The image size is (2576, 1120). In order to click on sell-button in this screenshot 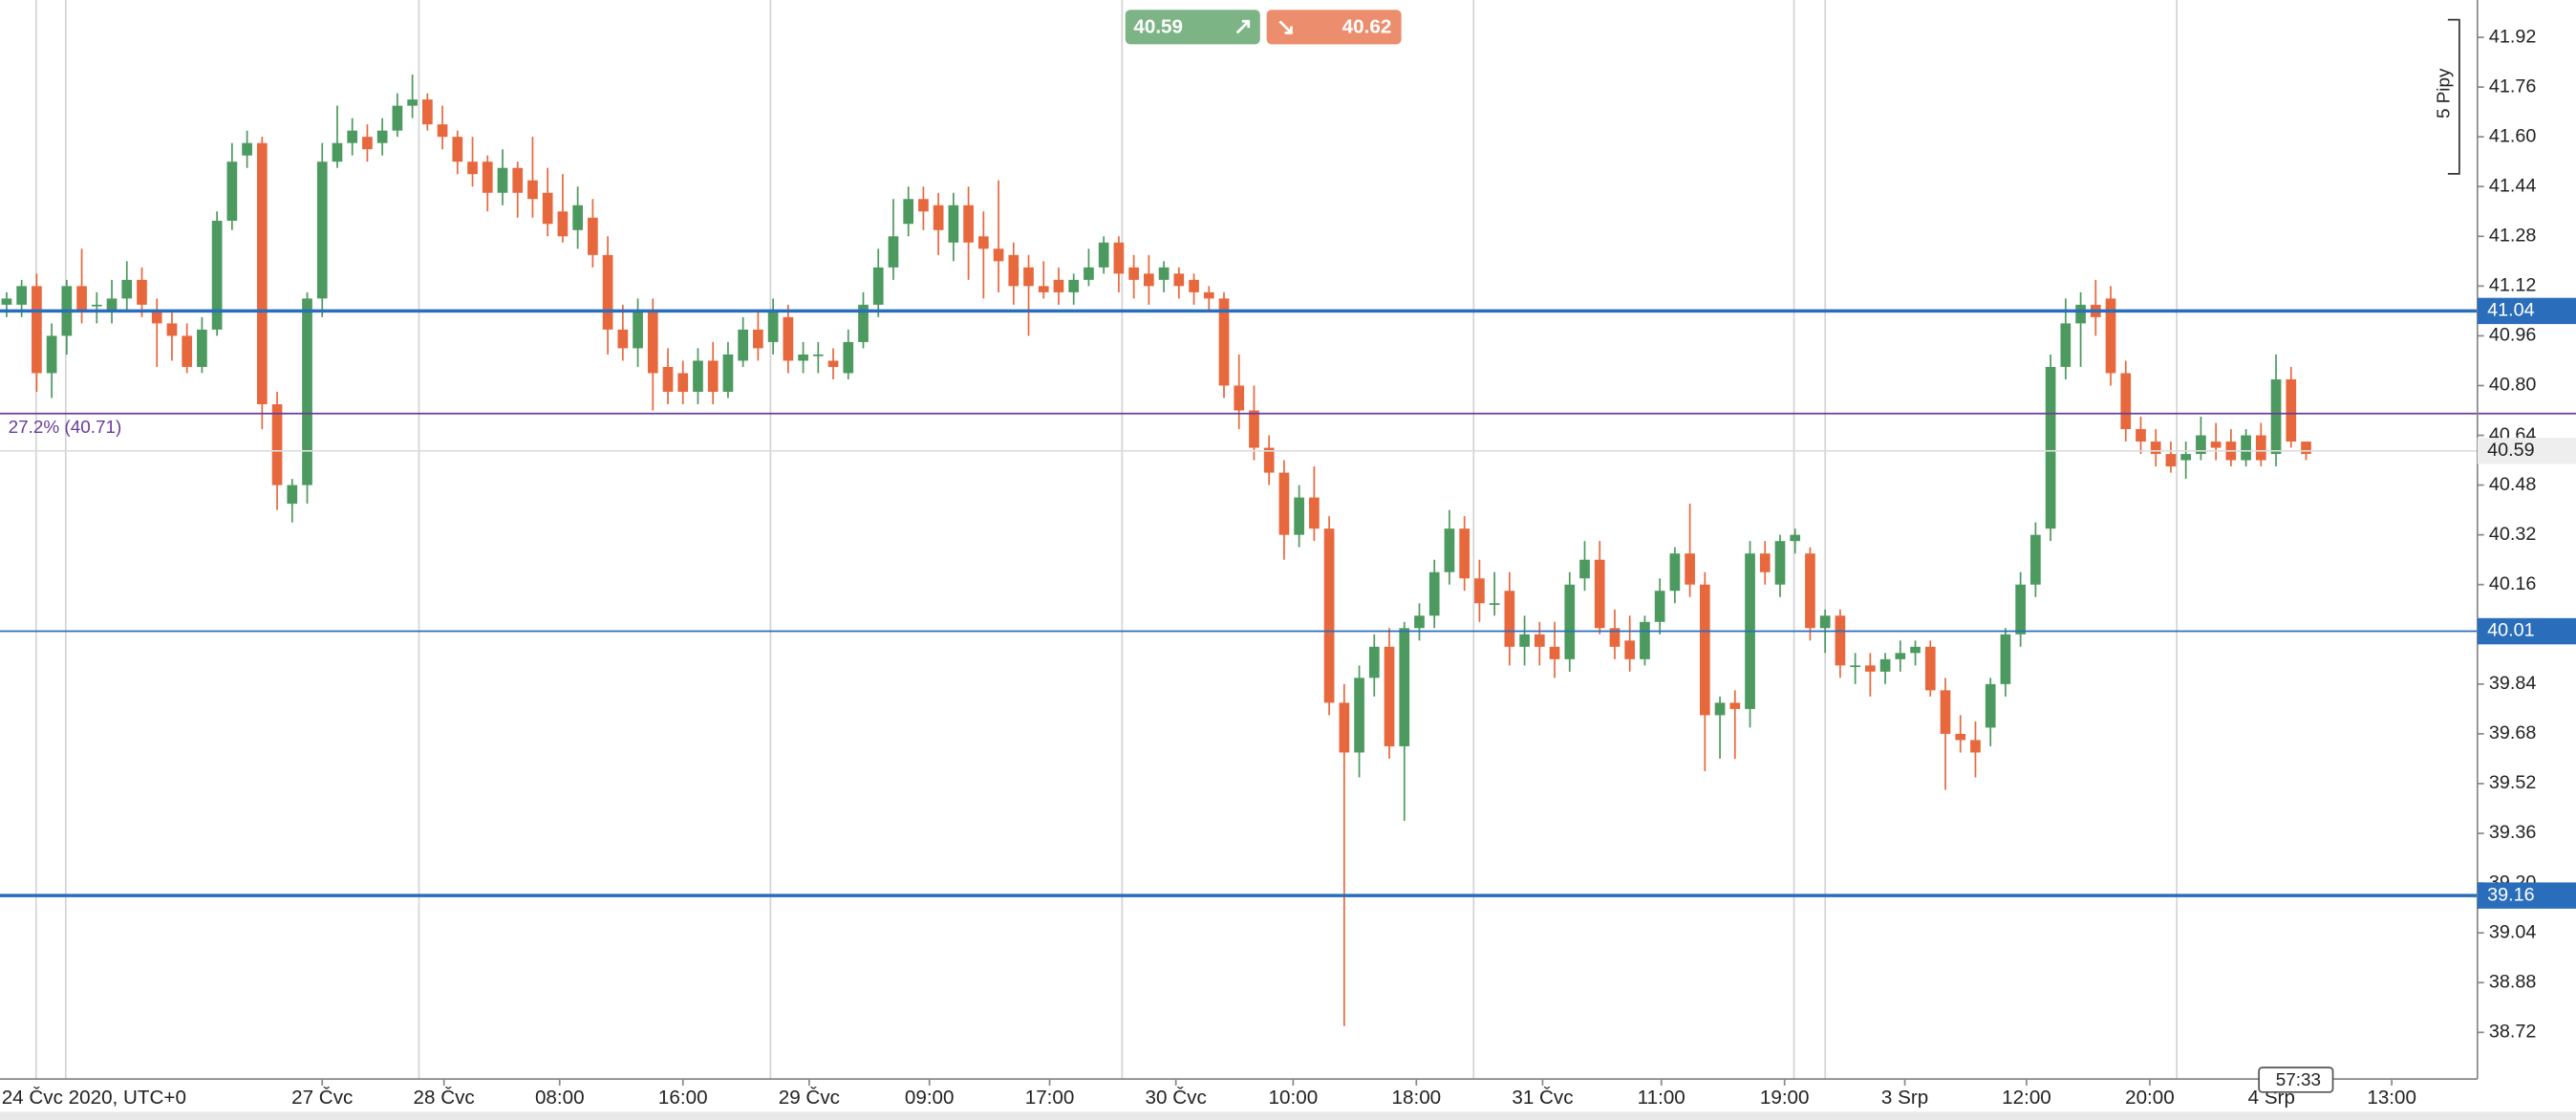, I will do `click(1334, 27)`.